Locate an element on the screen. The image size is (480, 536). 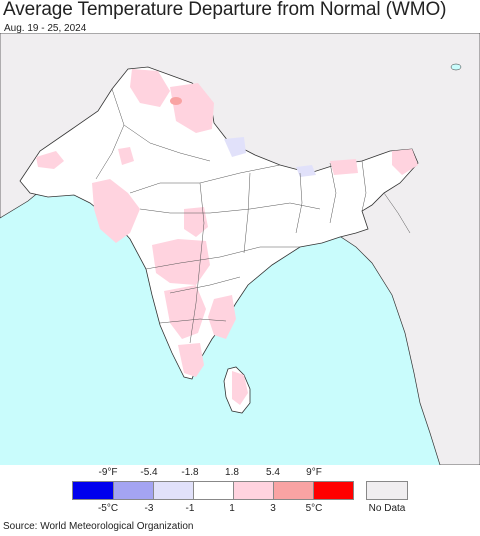
legend-f-tick: -1.8 is located at coordinates (190, 472).